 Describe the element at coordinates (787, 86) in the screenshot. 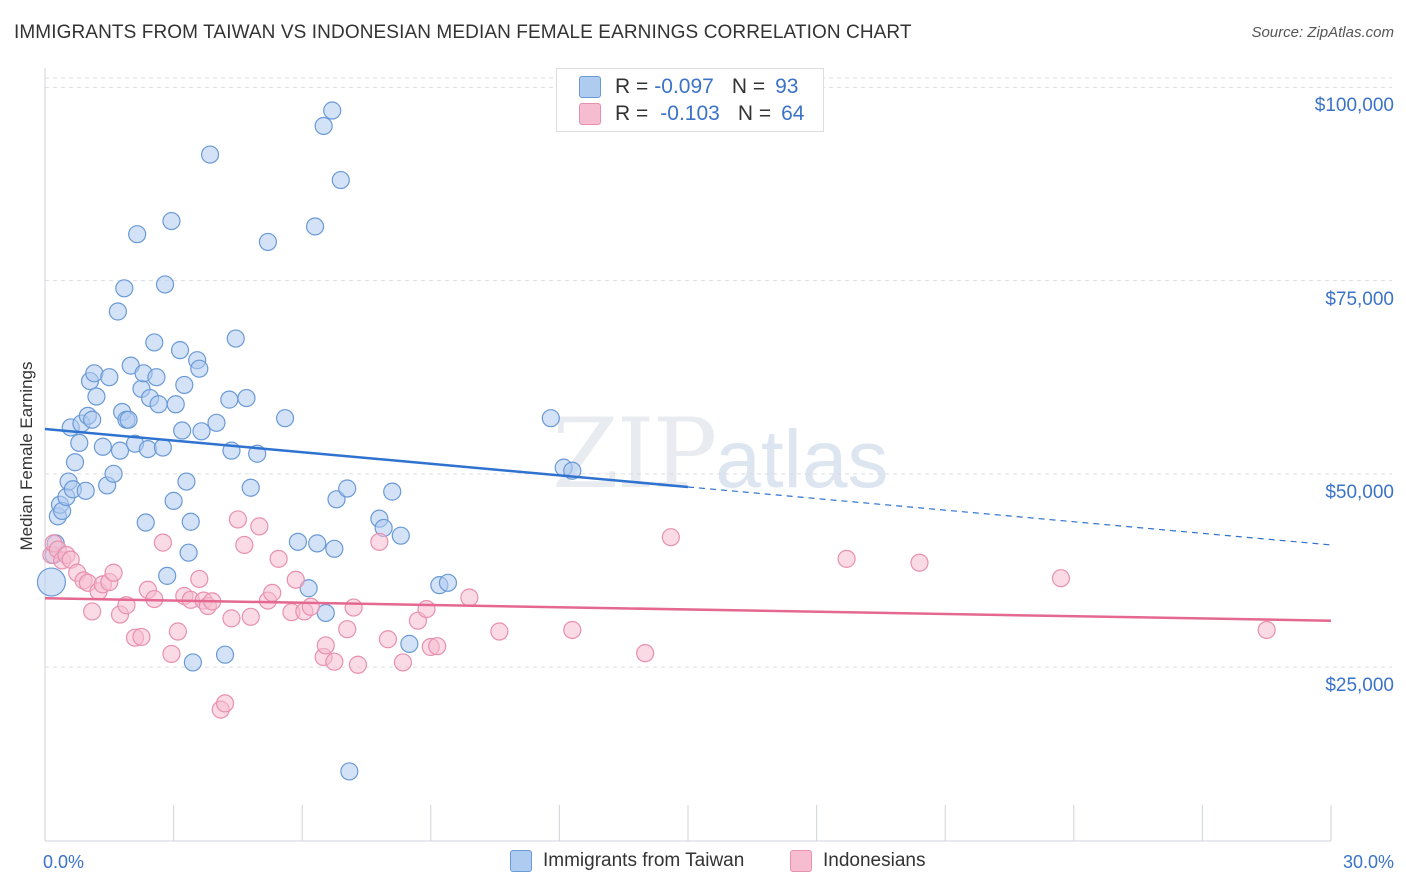

I see `n-value-taiwan: 93` at that location.